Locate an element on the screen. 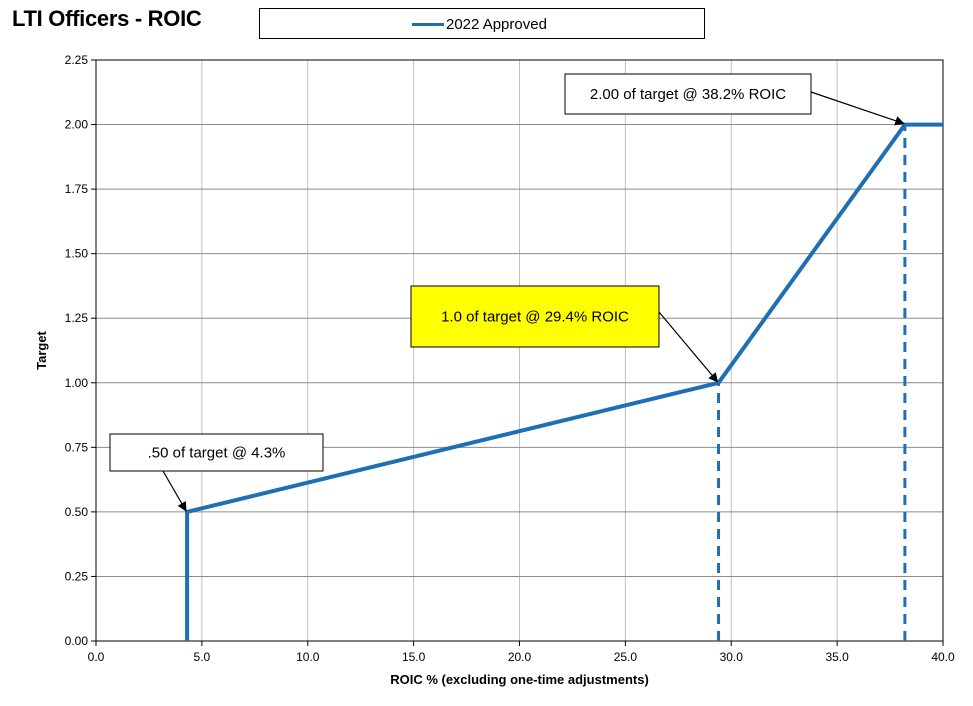 The width and height of the screenshot is (973, 706). chart-title: LTI Officers - ROIC is located at coordinates (107, 18).